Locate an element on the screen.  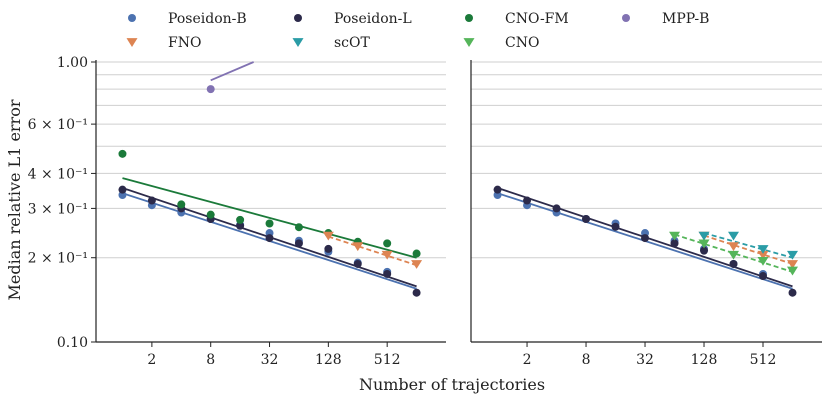
fno-fit-line is located at coordinates (748, 249).